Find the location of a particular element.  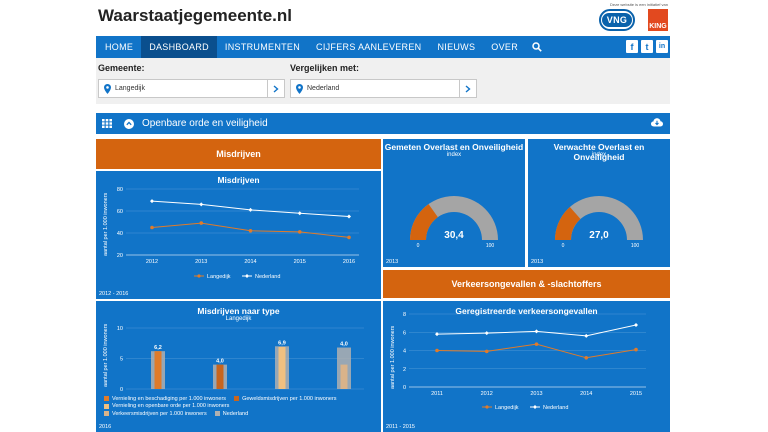

verwachte-overlast-title: Verwachte Overlast en Onveiligheid is located at coordinates (599, 152).